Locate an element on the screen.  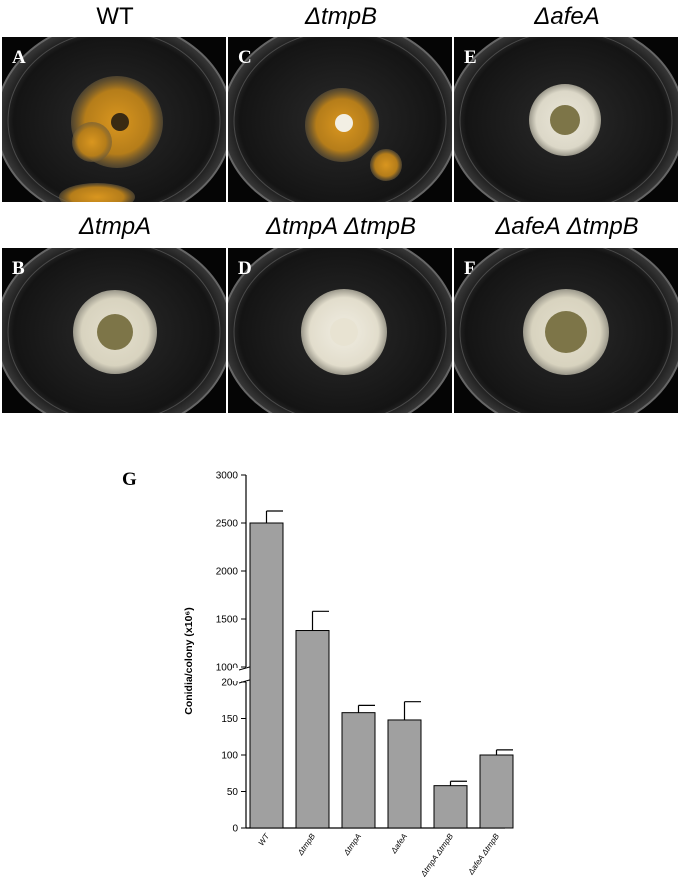
plate-panel-c: C is located at coordinates (340, 119).